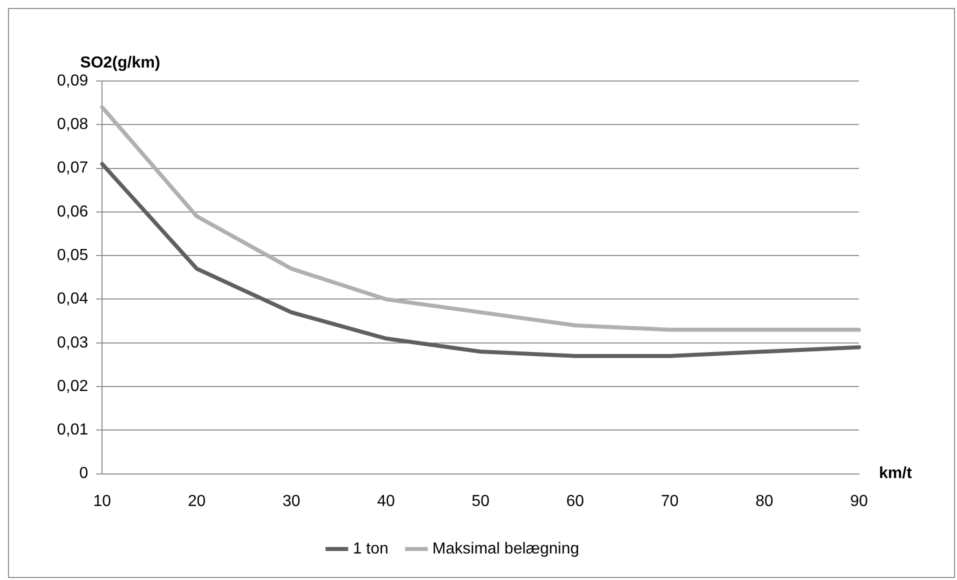 This screenshot has height=580, width=957. I want to click on y-tick-label: 0,07, so click(72, 168).